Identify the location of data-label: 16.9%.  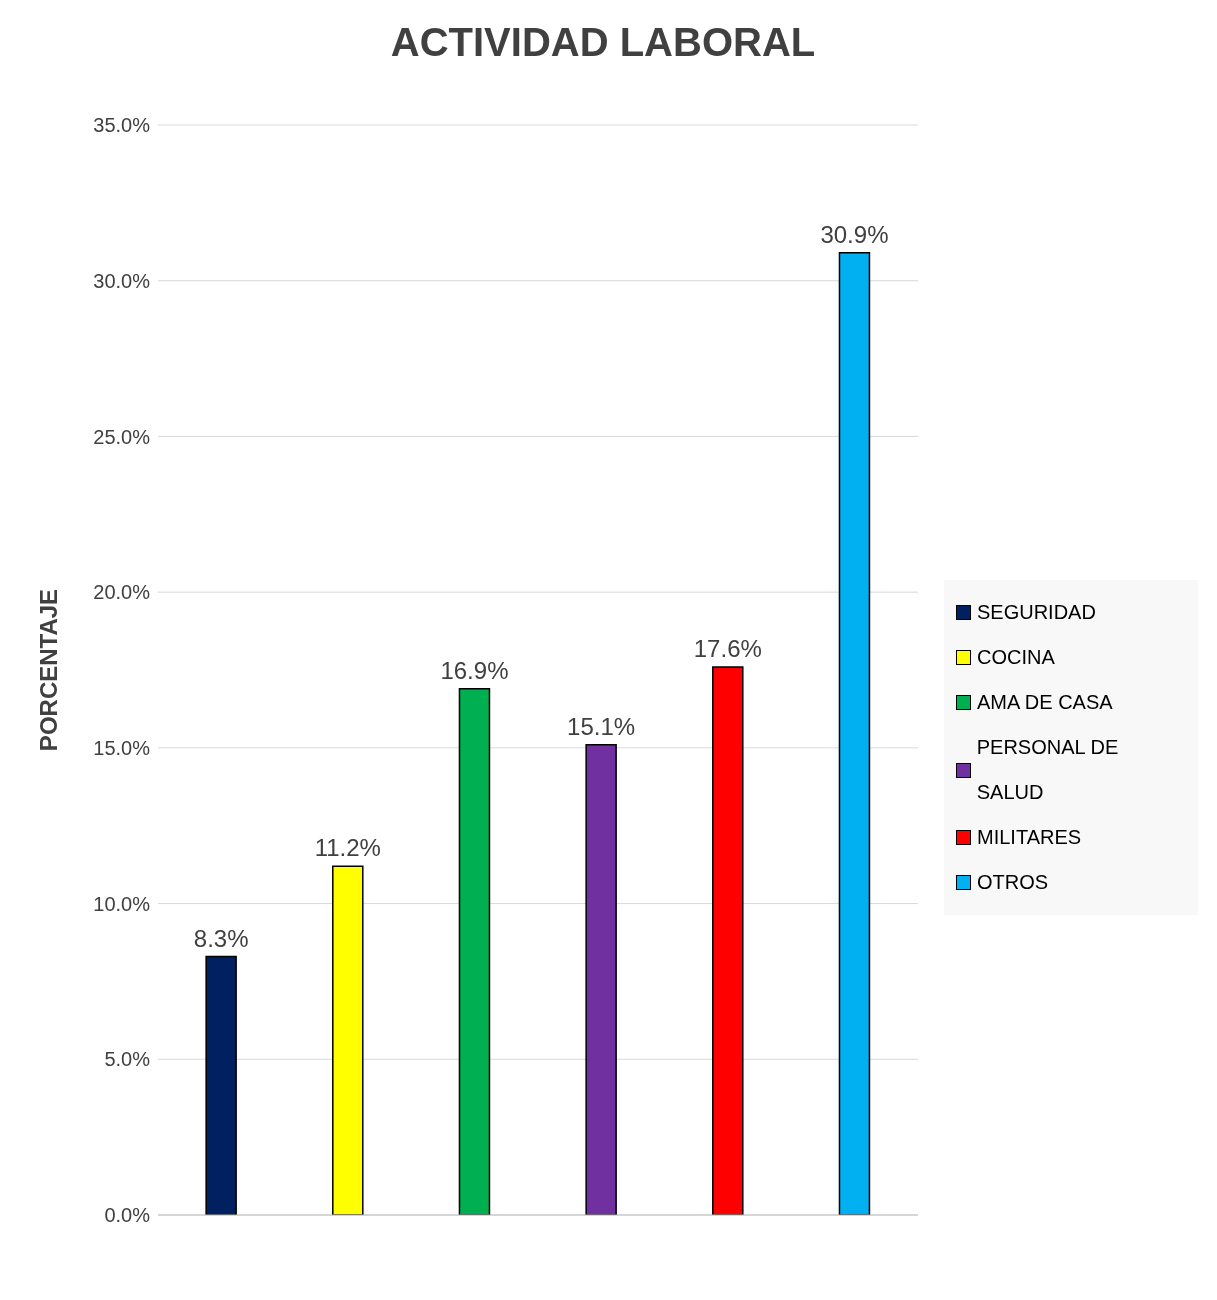
(474, 670).